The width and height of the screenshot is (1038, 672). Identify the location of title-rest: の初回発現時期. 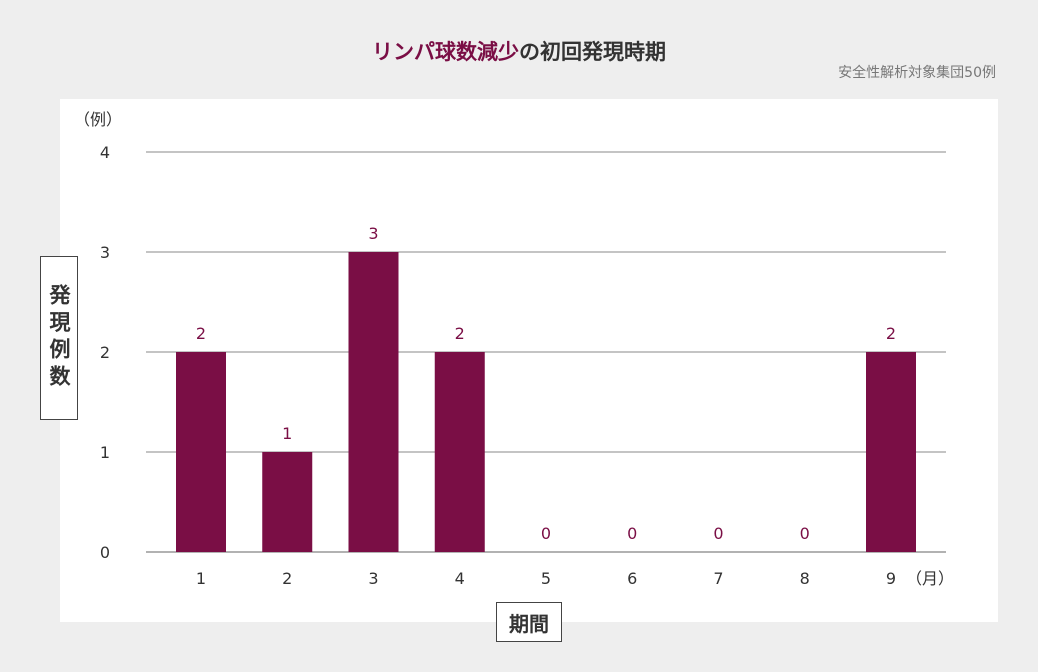
(592, 52).